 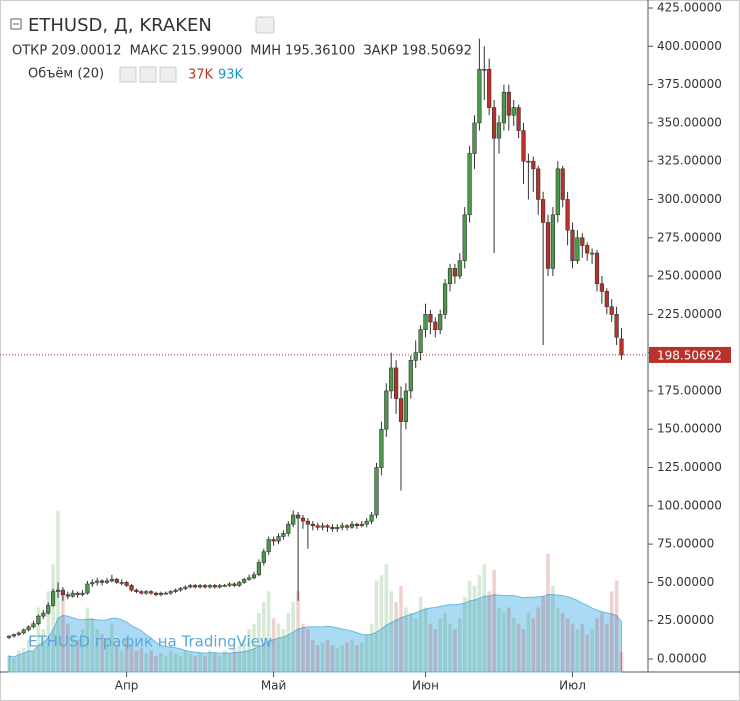 I want to click on legend-value: 195.36100, so click(x=320, y=51).